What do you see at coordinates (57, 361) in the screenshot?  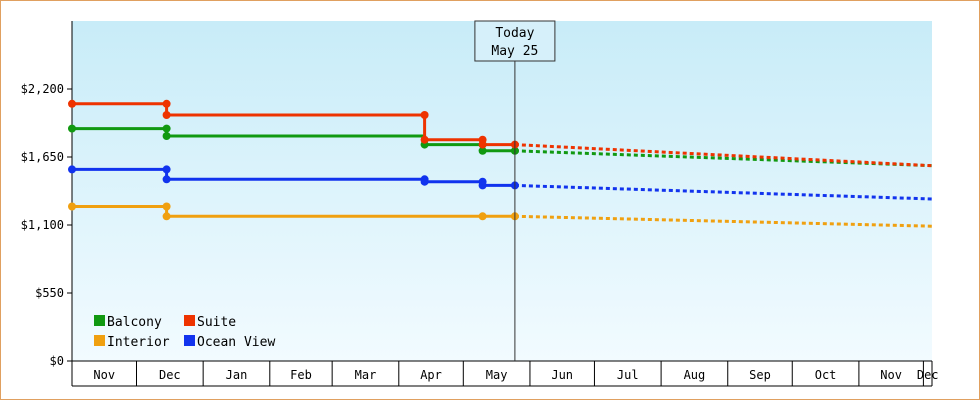 I see `y-tick-label: $0` at bounding box center [57, 361].